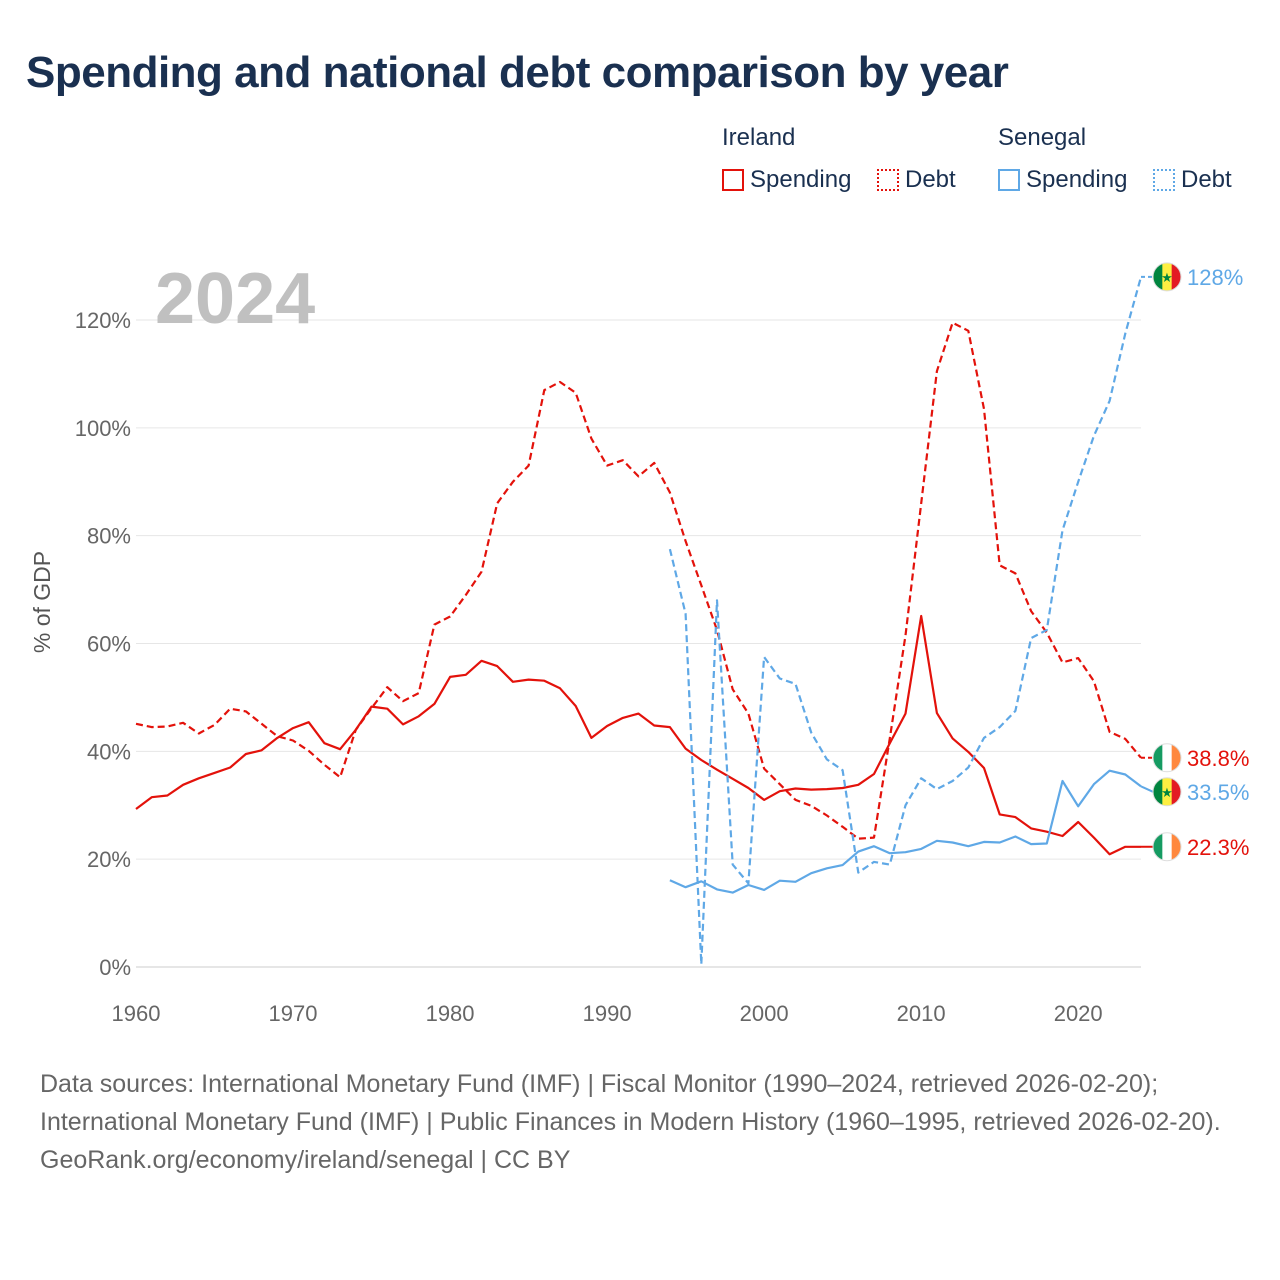 The image size is (1280, 1280). What do you see at coordinates (109, 751) in the screenshot?
I see `y-tick-label: 40%` at bounding box center [109, 751].